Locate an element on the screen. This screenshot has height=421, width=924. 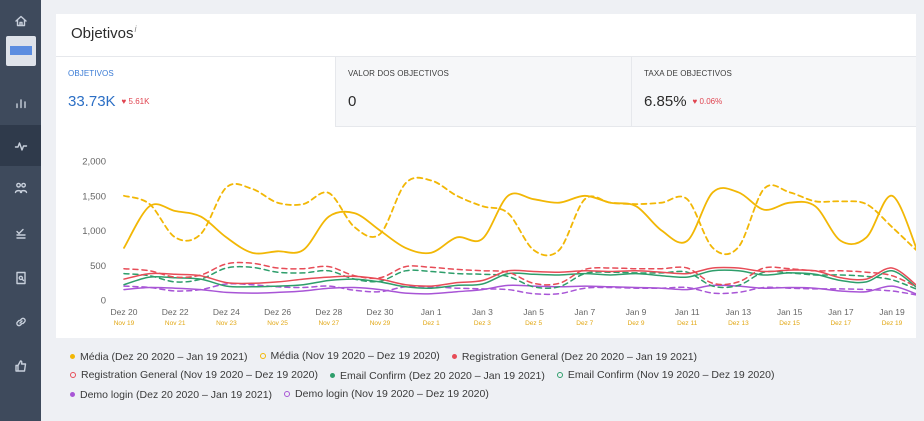
home-icon is located at coordinates (20, 20).